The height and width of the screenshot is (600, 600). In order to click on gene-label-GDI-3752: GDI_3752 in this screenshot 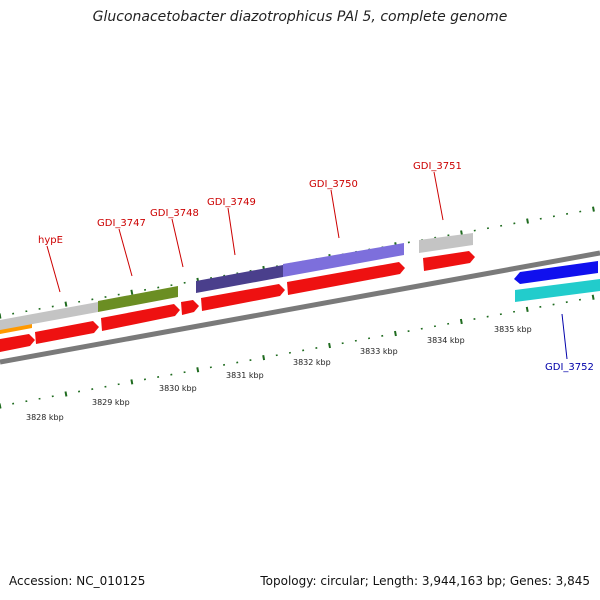, I will do `click(569, 367)`.